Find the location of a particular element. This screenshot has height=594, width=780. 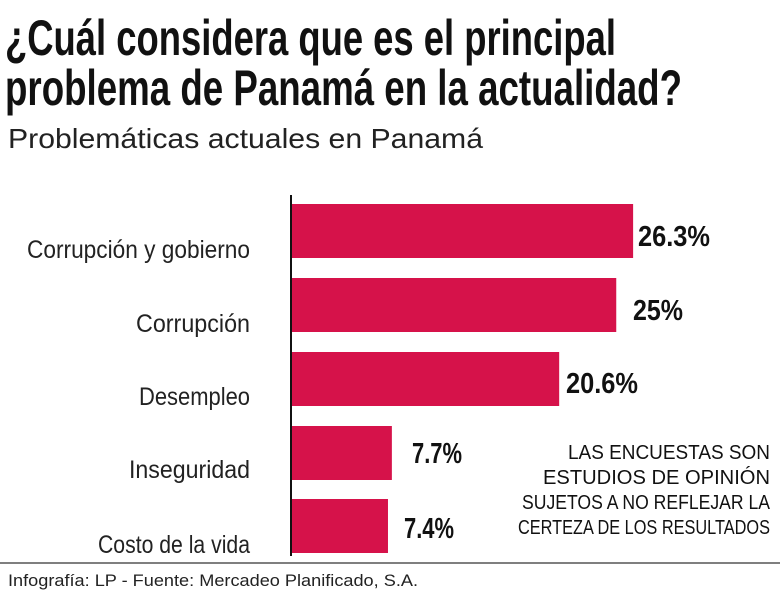

disclaimer-line: SUJETOS A NO REFLEJAR LA is located at coordinates (646, 503).